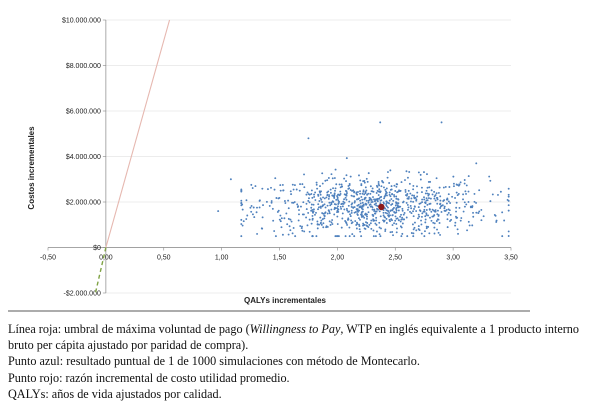 This screenshot has height=411, width=593. I want to click on y-tick-label: $2.000.000, so click(83, 203).